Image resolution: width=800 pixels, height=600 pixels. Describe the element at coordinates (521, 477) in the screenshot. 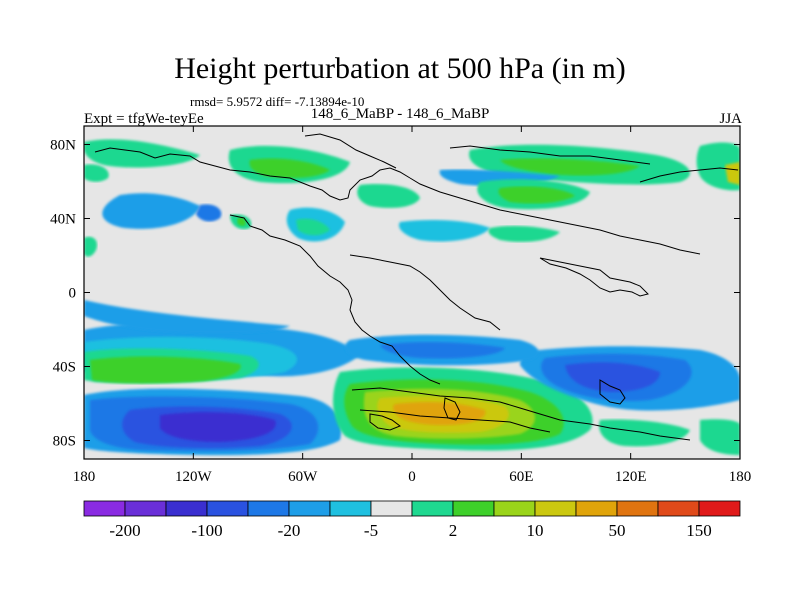

I see `x-tick-label: 60E` at that location.